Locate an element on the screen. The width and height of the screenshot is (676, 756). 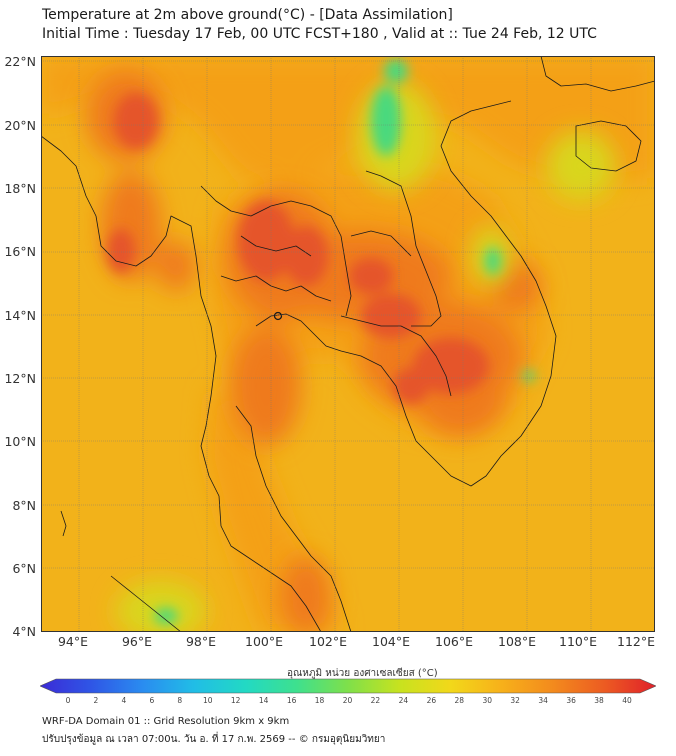
lon-label-106e: 106°E is located at coordinates (454, 641).